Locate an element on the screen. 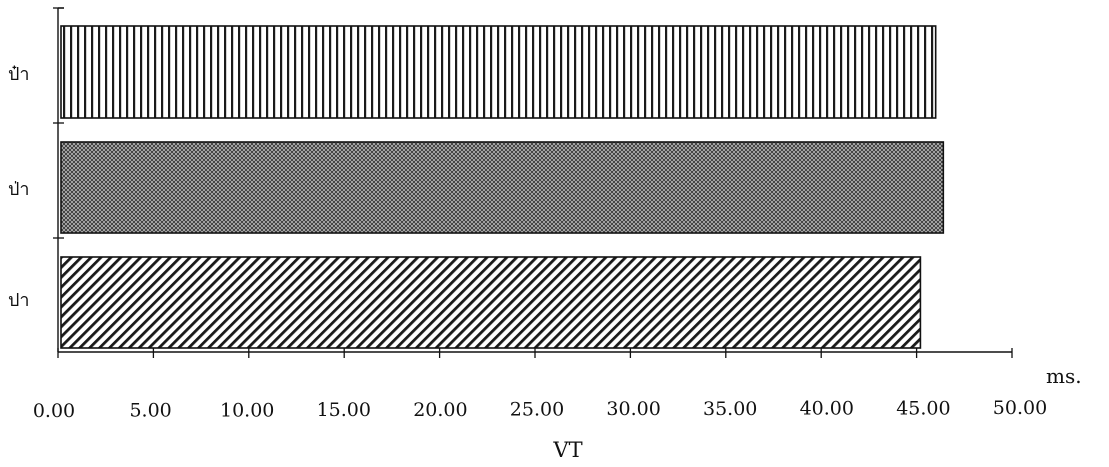  category-label: ป๋า is located at coordinates (19, 74).